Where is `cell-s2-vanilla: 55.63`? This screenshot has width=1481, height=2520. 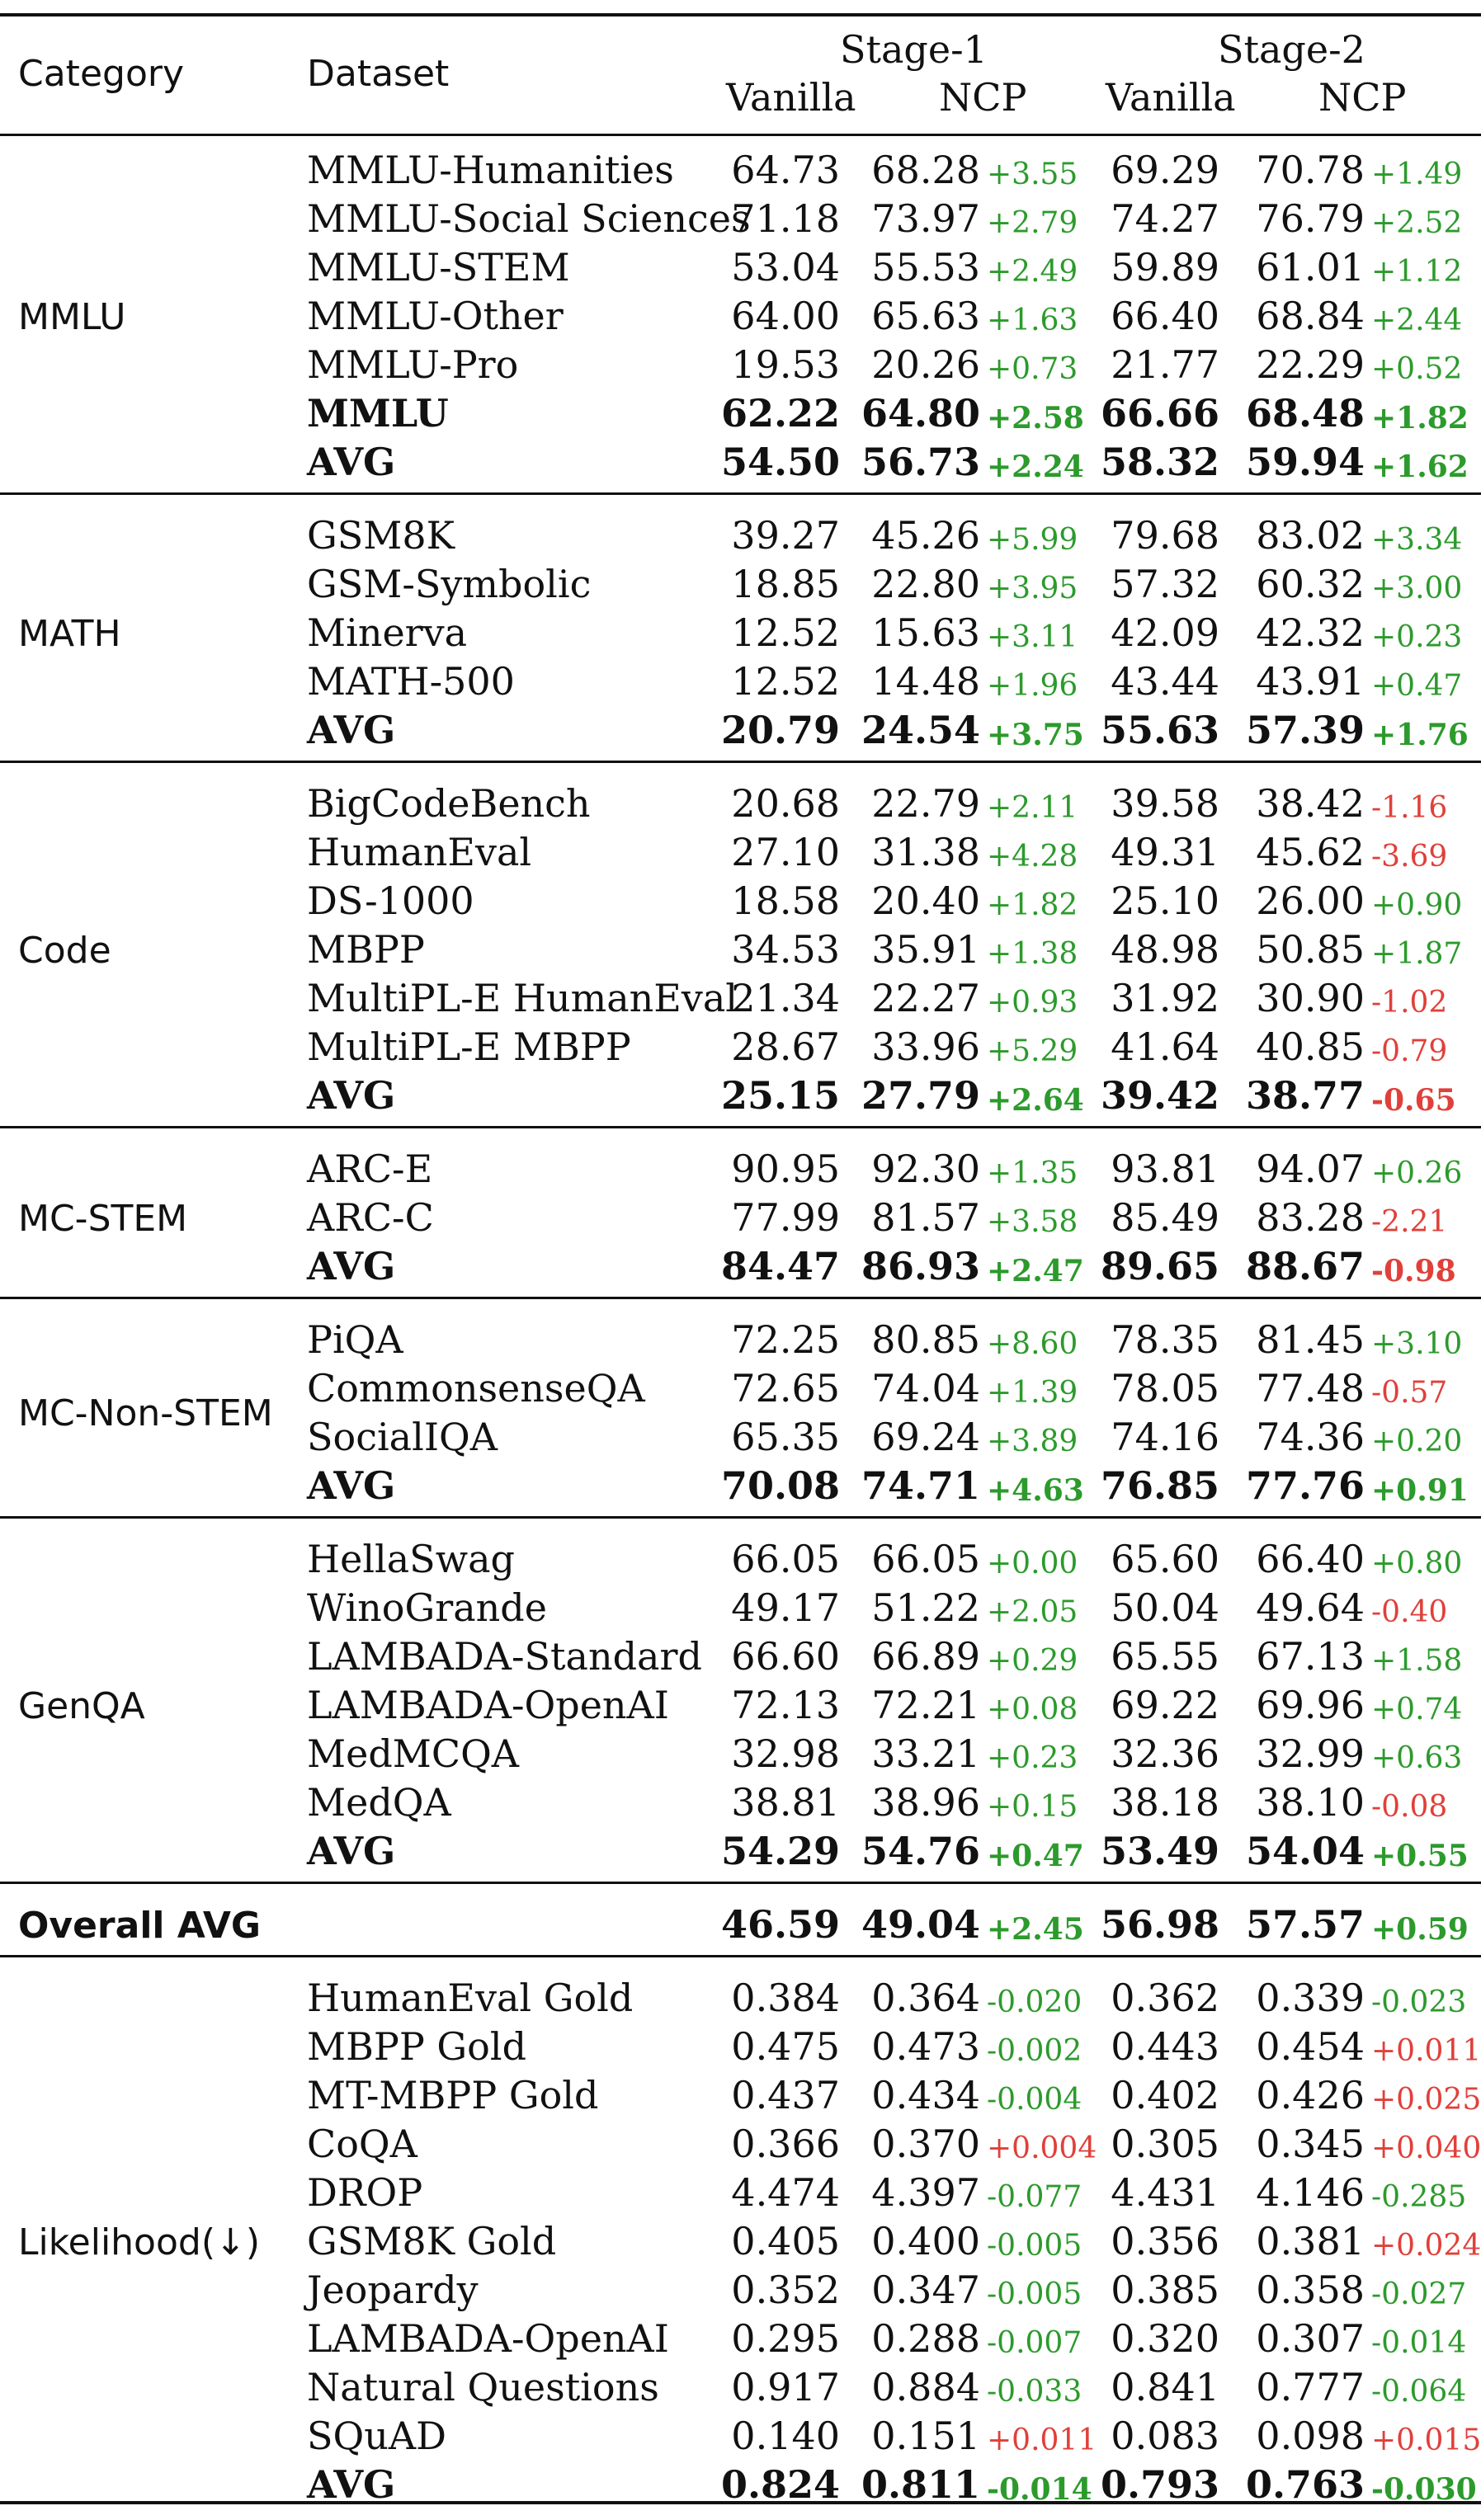 cell-s2-vanilla: 55.63 is located at coordinates (1159, 730).